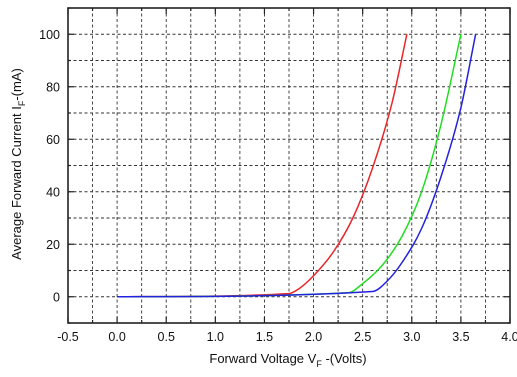 The image size is (517, 377). I want to click on y-tick-label: 60, so click(53, 140).